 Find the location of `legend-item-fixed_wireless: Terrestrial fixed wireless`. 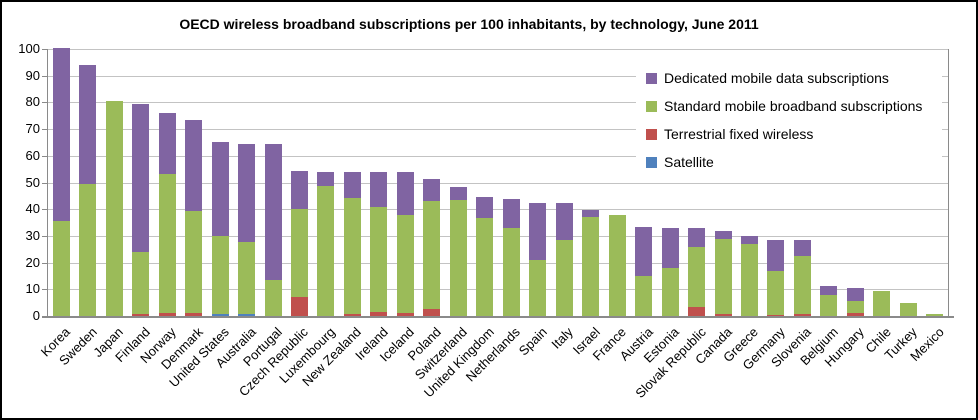

legend-item-fixed_wireless: Terrestrial fixed wireless is located at coordinates (794, 134).